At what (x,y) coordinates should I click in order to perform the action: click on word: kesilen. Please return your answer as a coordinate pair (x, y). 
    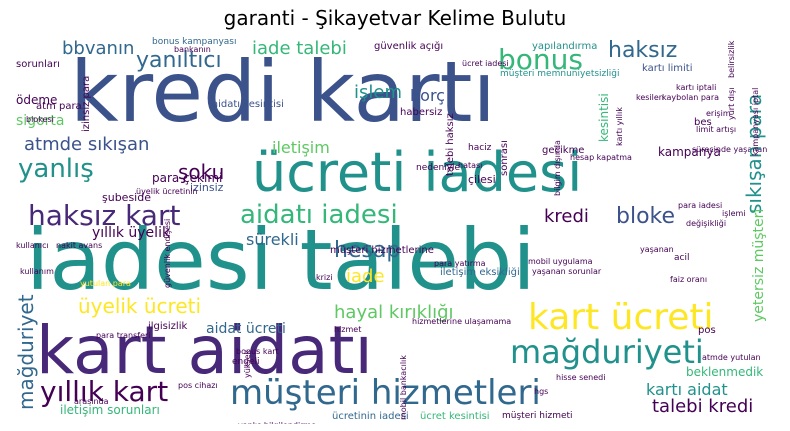
    Looking at the image, I should click on (650, 97).